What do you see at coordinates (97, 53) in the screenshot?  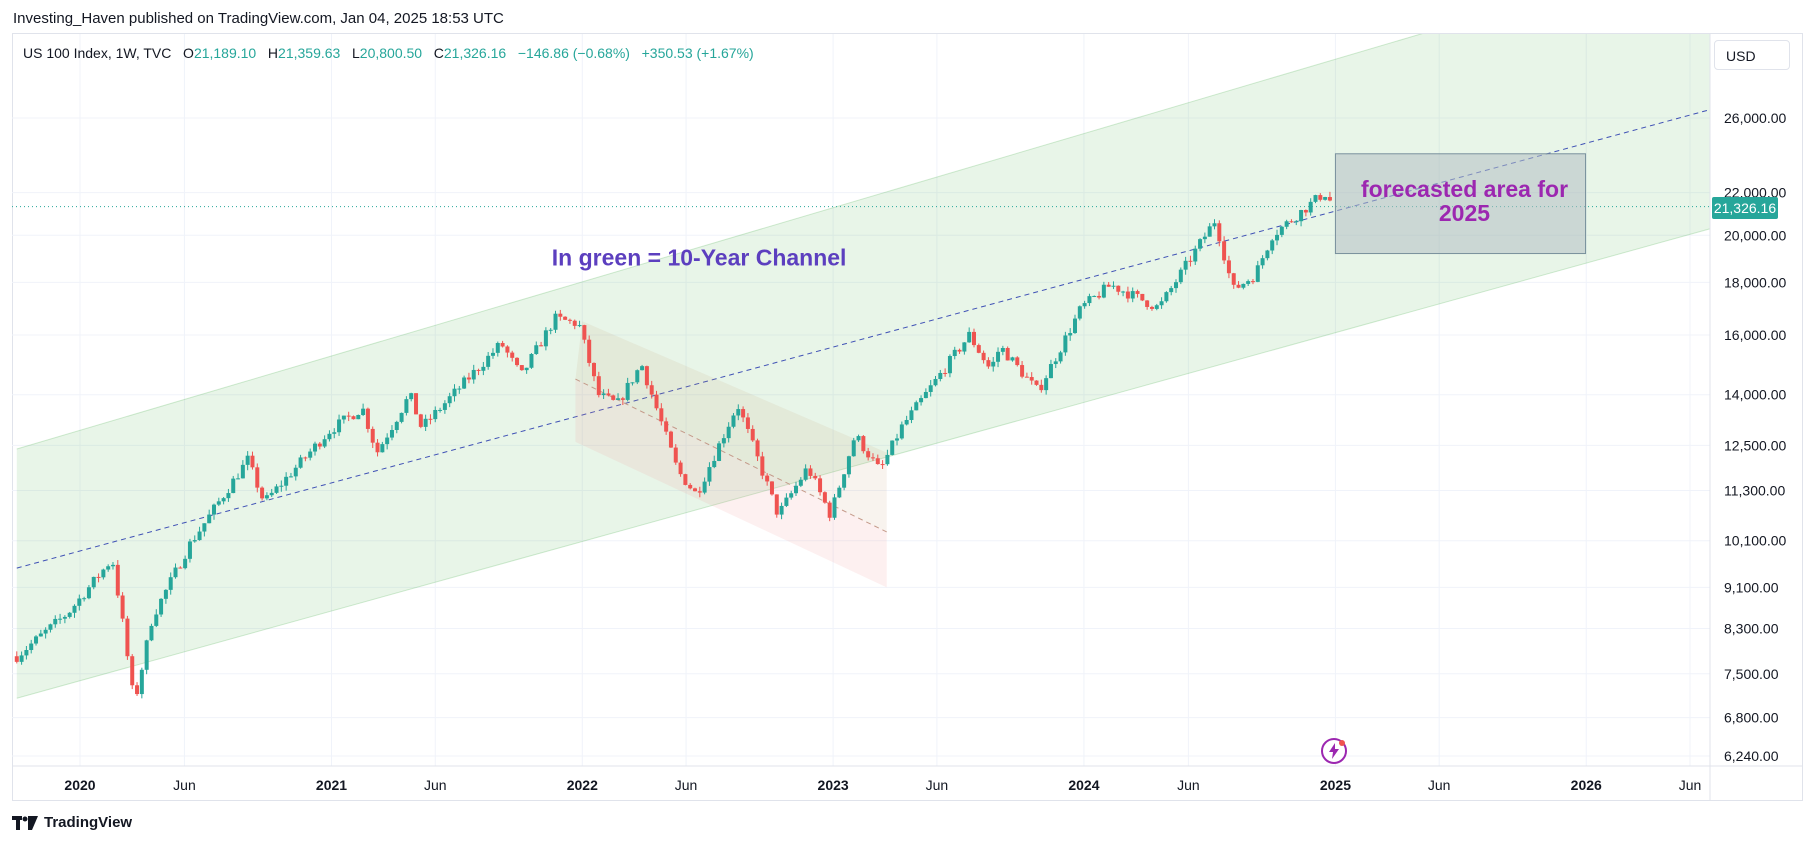 I see `symbol-name: US 100 Index, 1W, TVC` at bounding box center [97, 53].